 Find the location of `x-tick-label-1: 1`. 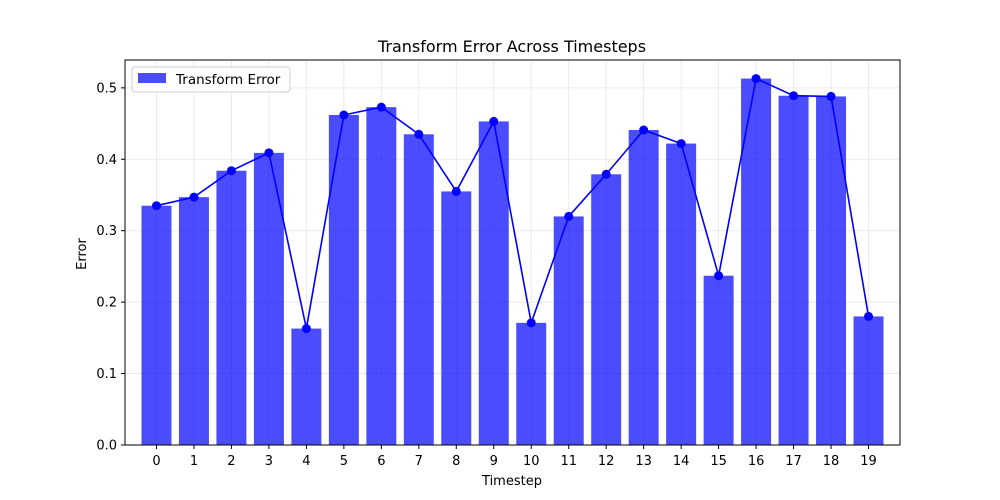

x-tick-label-1: 1 is located at coordinates (194, 461).